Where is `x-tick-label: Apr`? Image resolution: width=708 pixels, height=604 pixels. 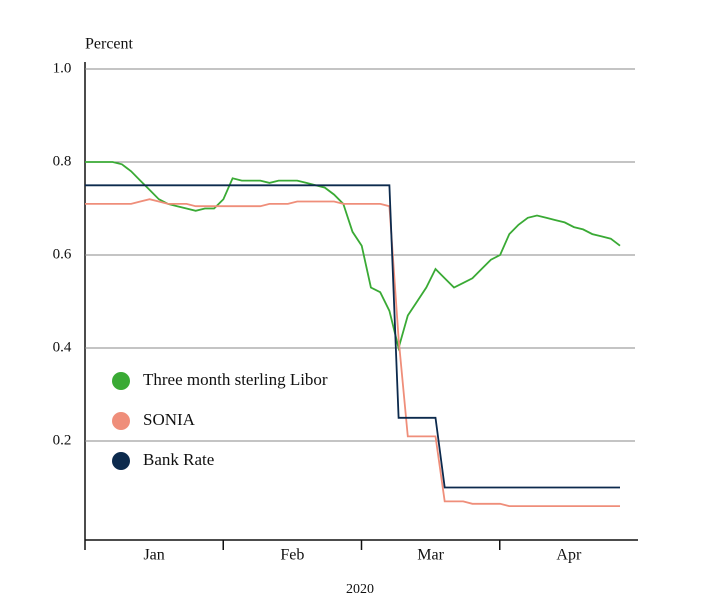
x-tick-label: Apr is located at coordinates (569, 555).